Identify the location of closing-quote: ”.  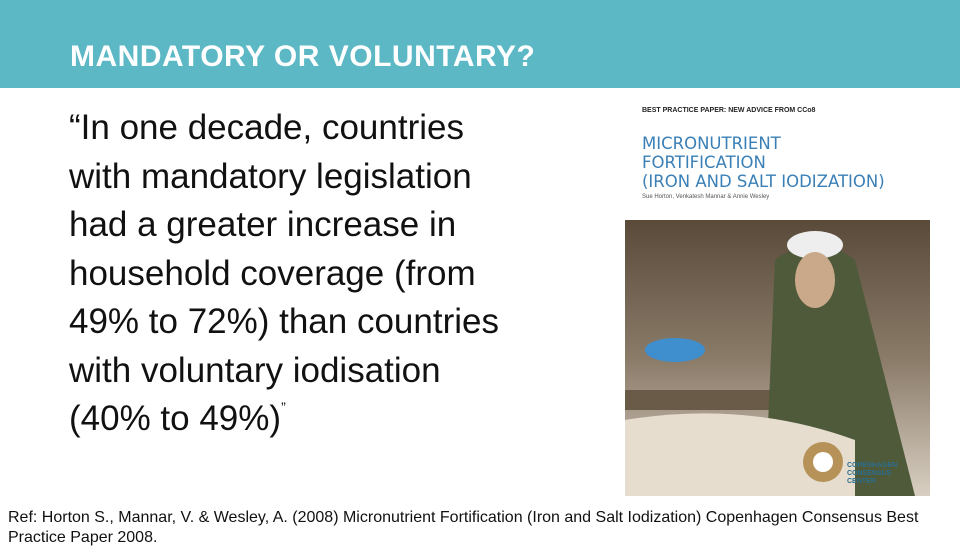
(283, 407).